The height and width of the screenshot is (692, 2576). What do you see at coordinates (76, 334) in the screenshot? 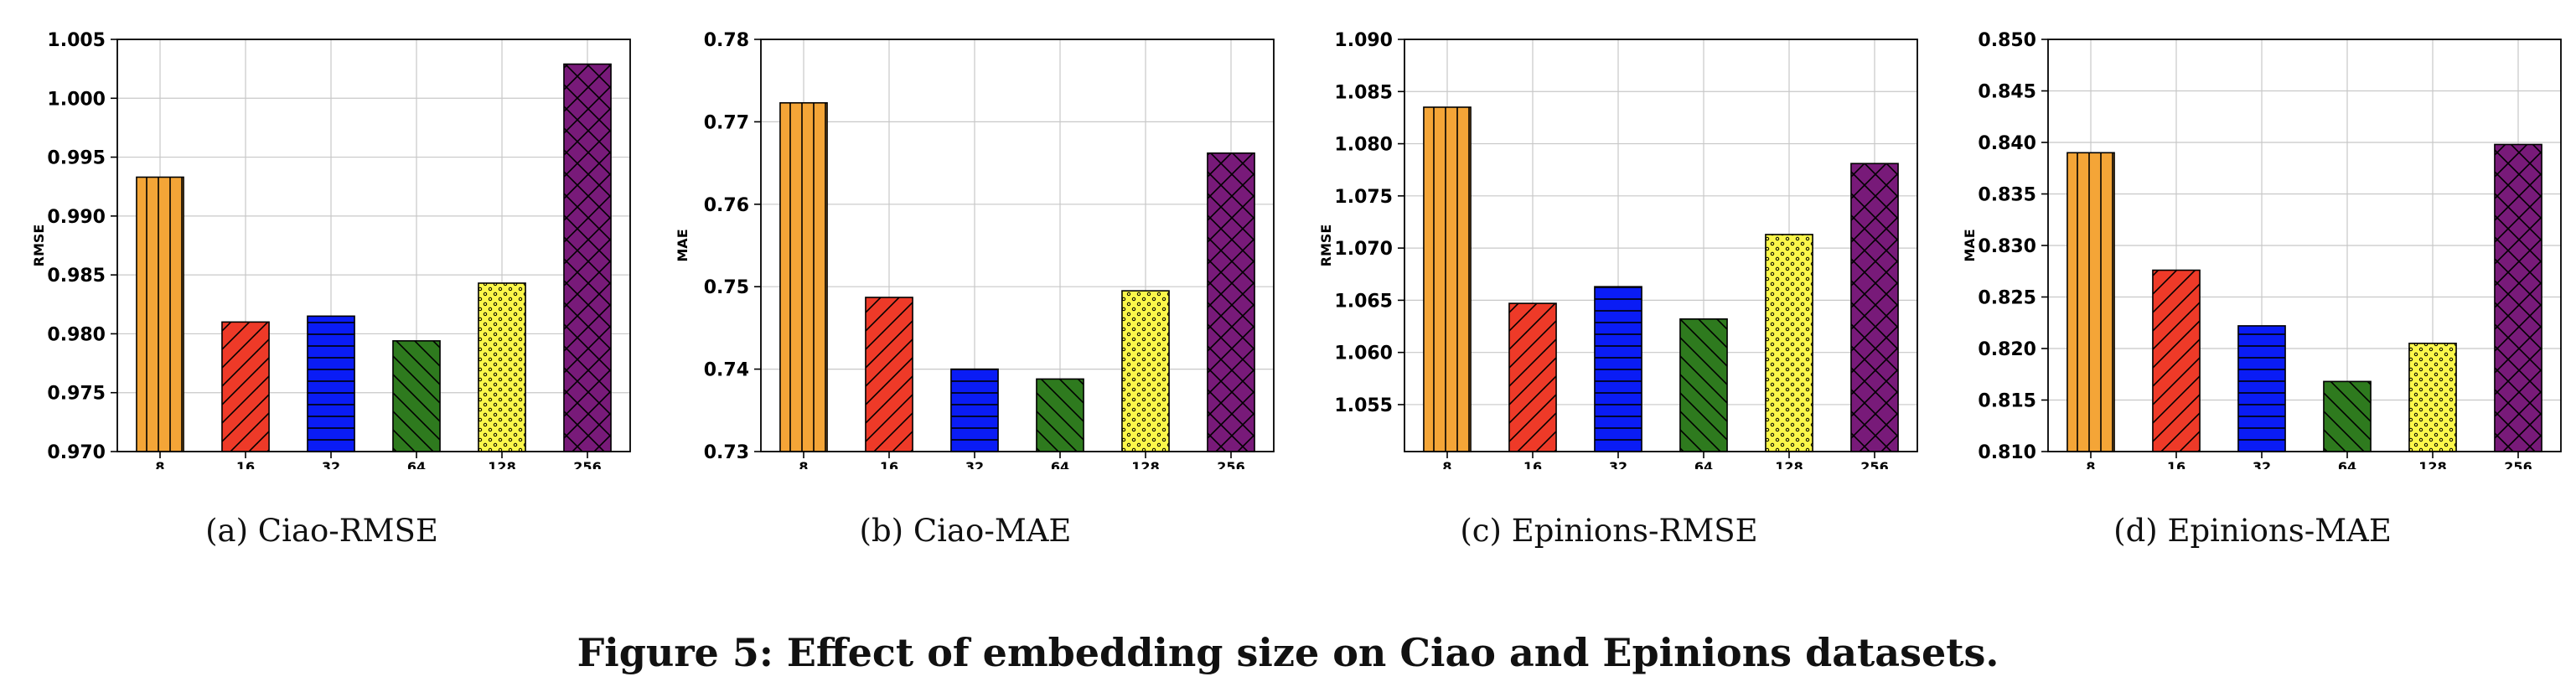
I see `y-tick-label: 0.980` at bounding box center [76, 334].